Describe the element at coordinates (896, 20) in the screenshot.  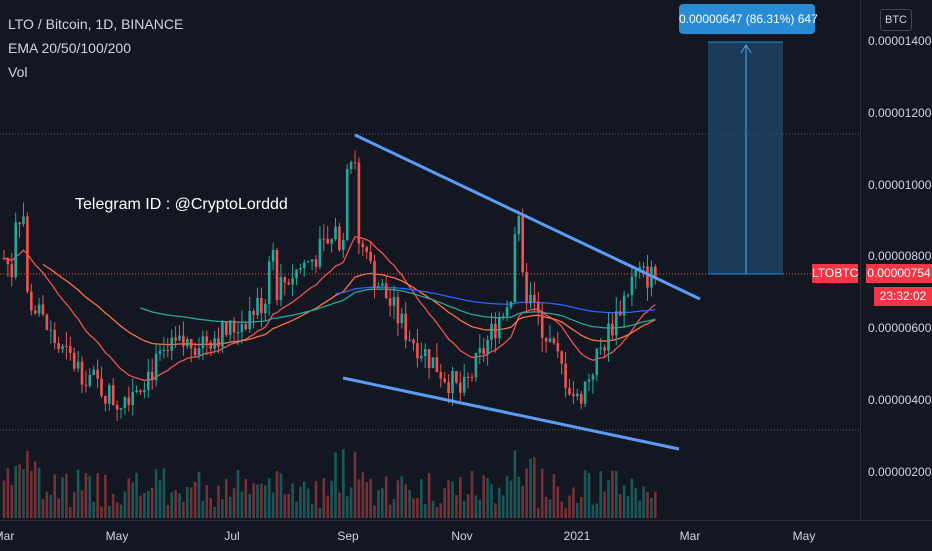
I see `currency-badge: BTC` at that location.